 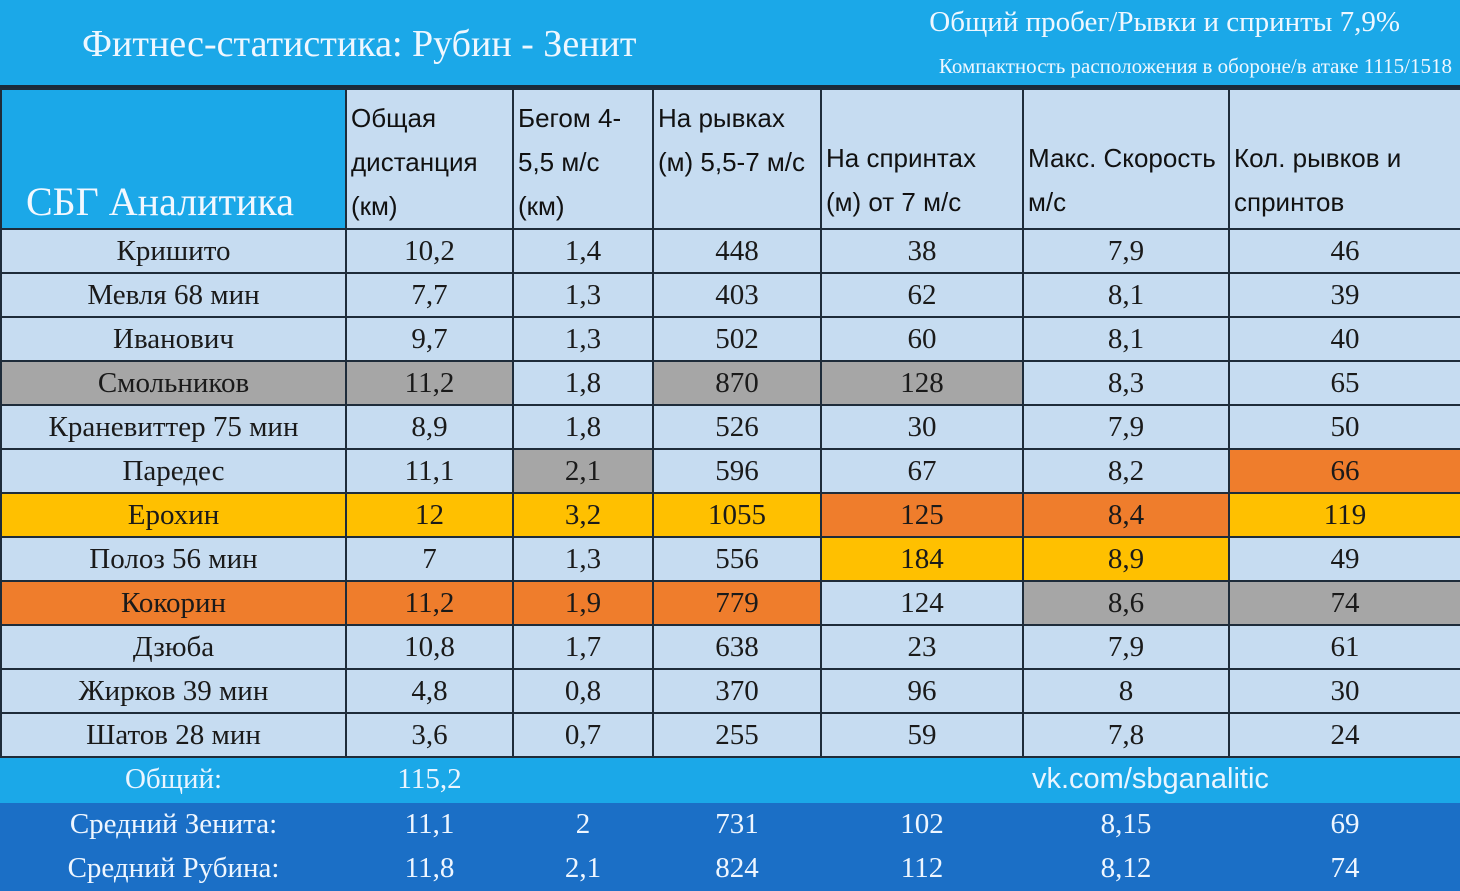 I want to click on stat-cell: 38, so click(x=922, y=251).